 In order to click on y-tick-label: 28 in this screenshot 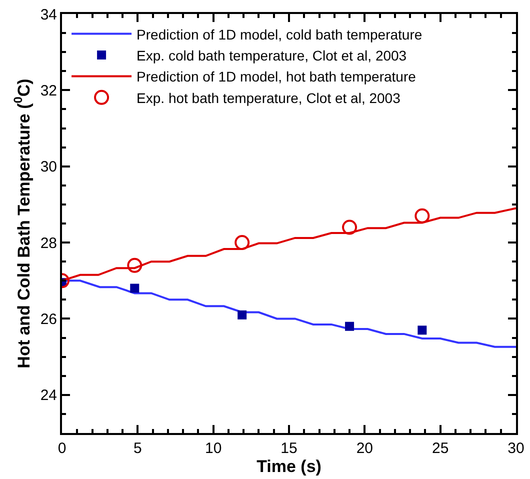, I will do `click(48, 243)`.